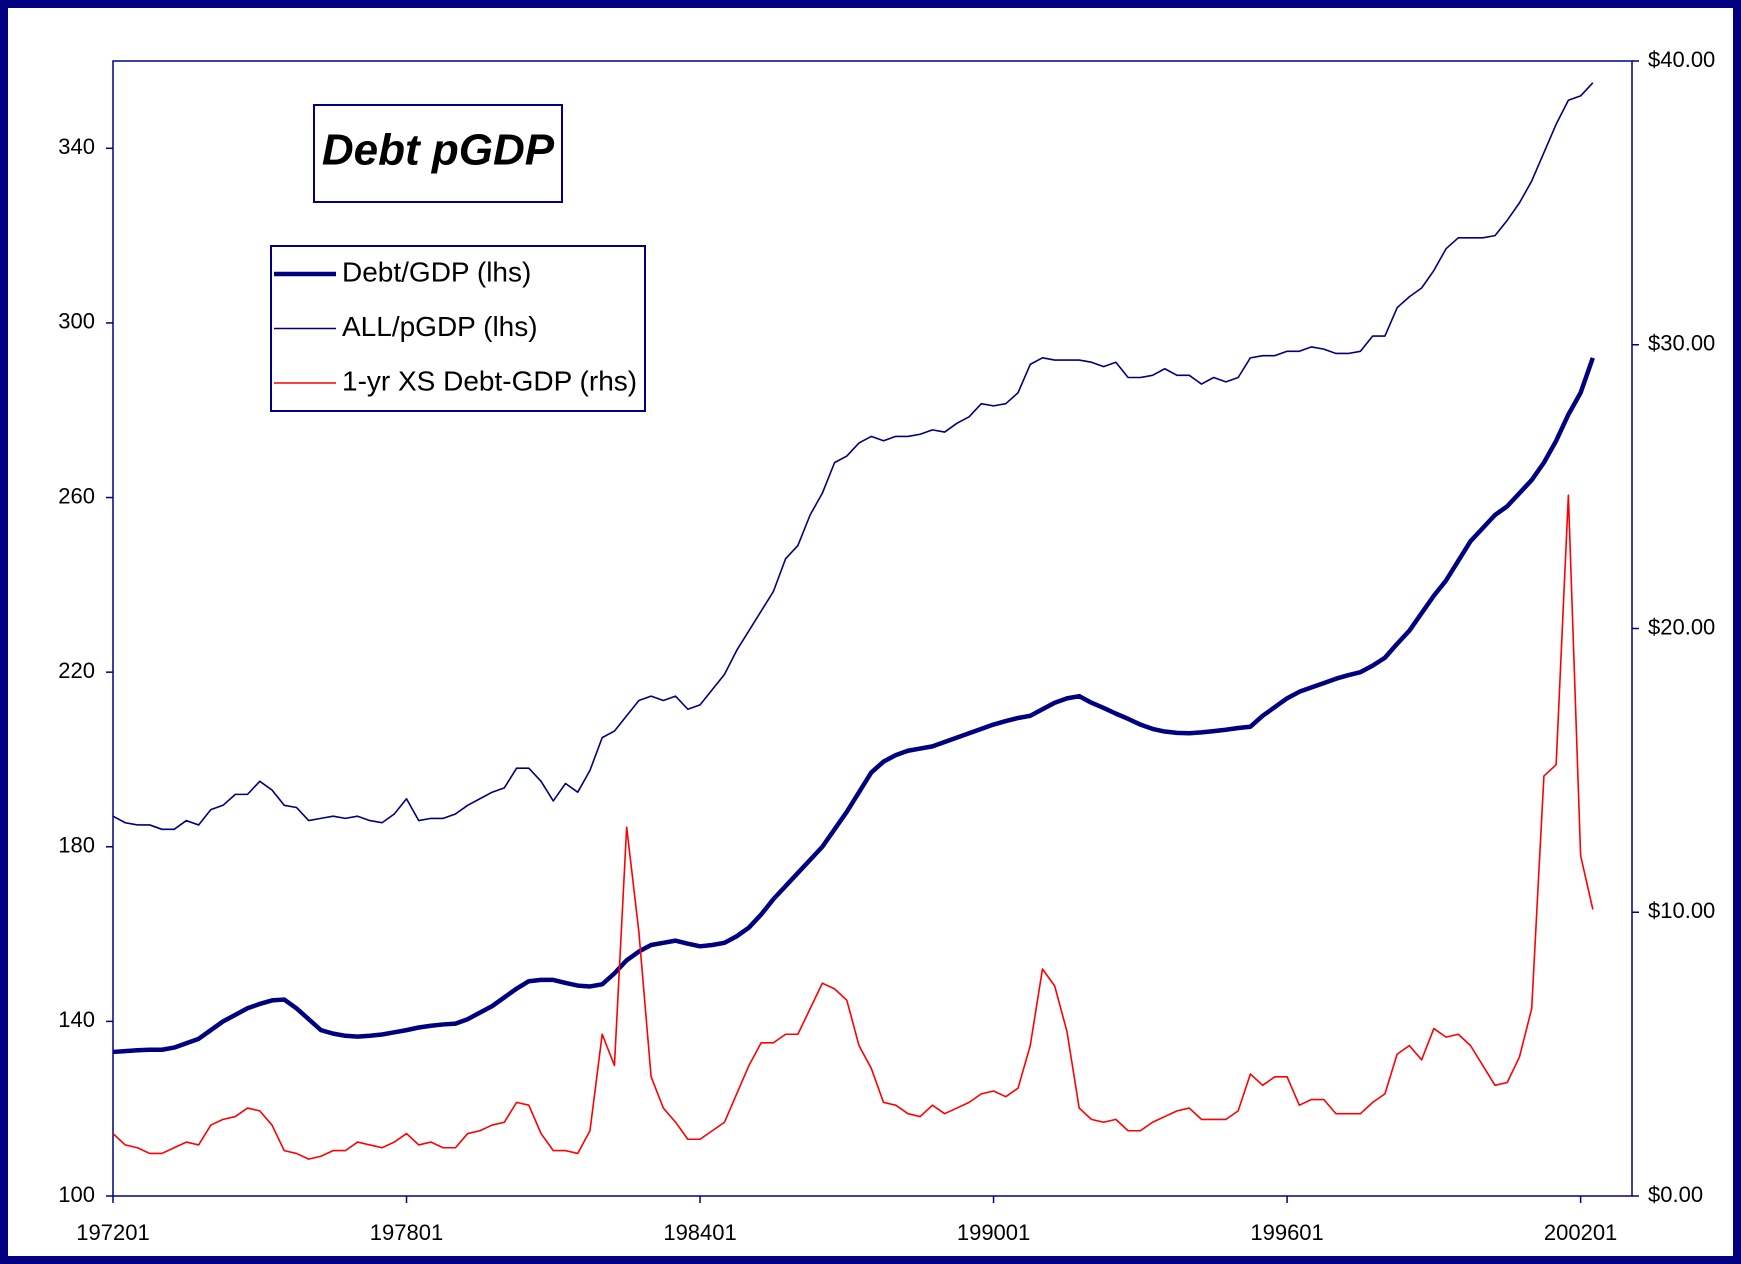 The image size is (1741, 1264). What do you see at coordinates (1286, 1232) in the screenshot?
I see `x-tick-label: 199601` at bounding box center [1286, 1232].